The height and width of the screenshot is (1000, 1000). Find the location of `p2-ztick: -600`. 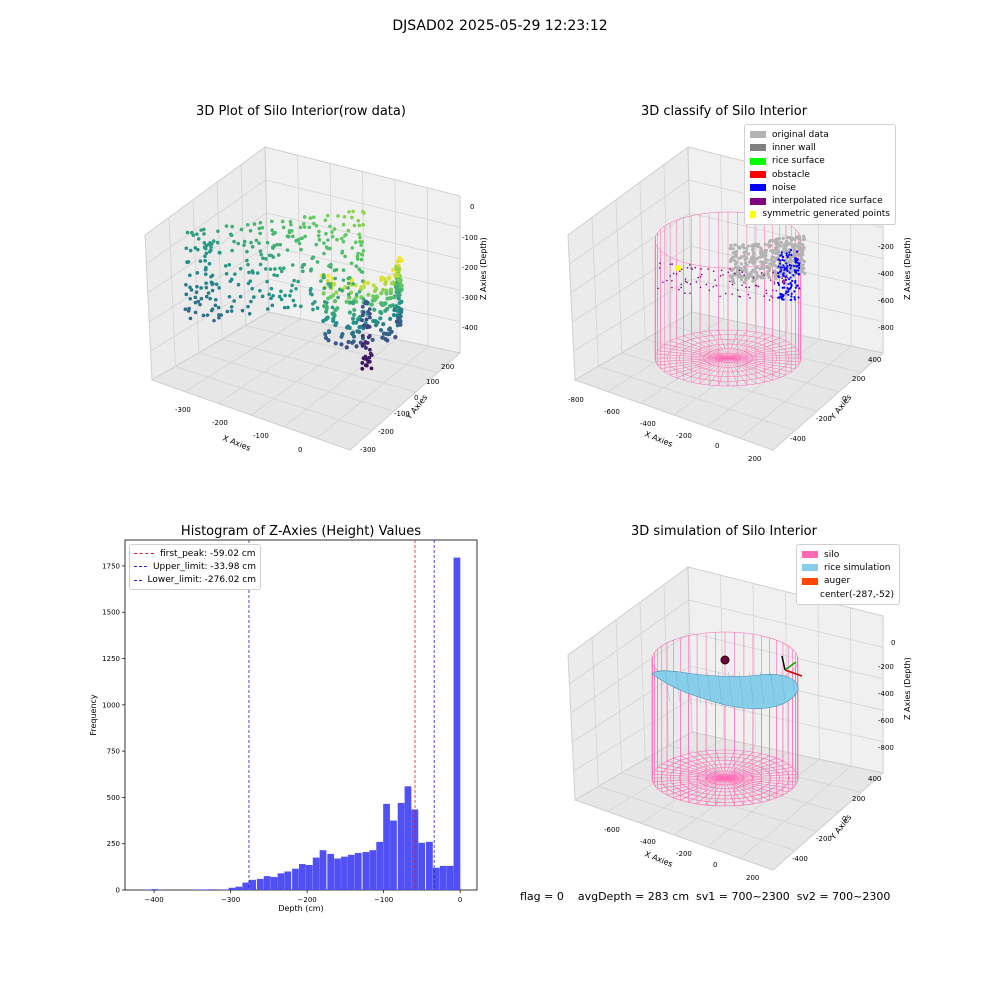

p2-ztick: -600 is located at coordinates (886, 301).